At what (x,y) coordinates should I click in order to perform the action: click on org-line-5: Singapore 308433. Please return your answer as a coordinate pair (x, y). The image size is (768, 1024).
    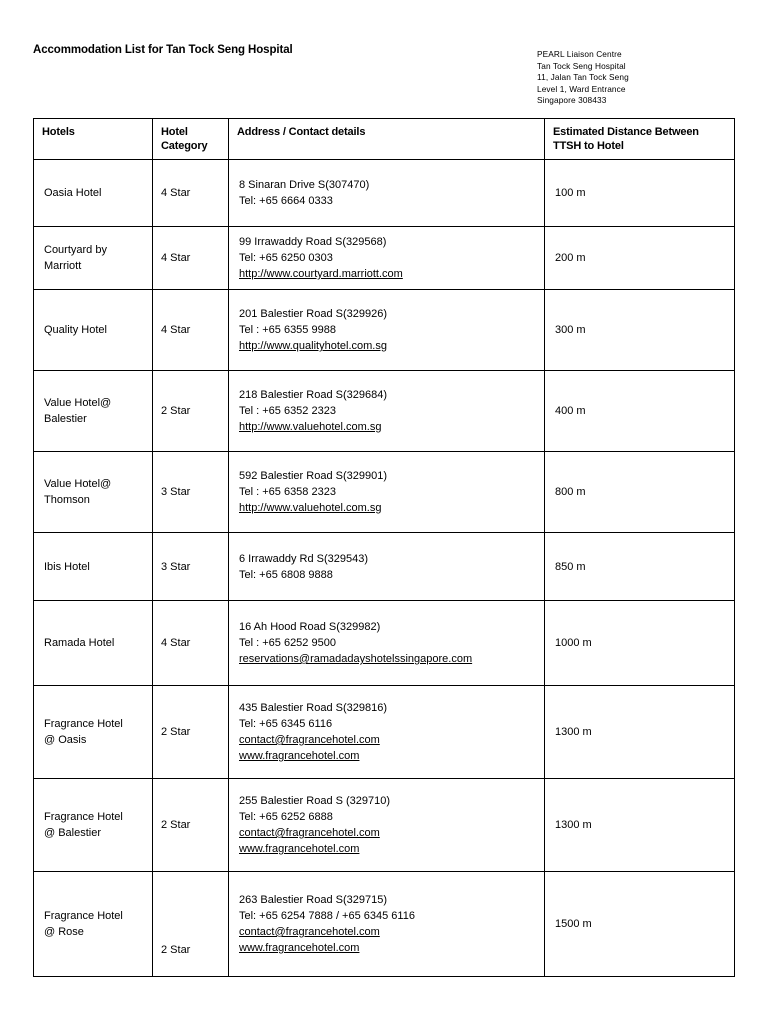
    Looking at the image, I should click on (572, 100).